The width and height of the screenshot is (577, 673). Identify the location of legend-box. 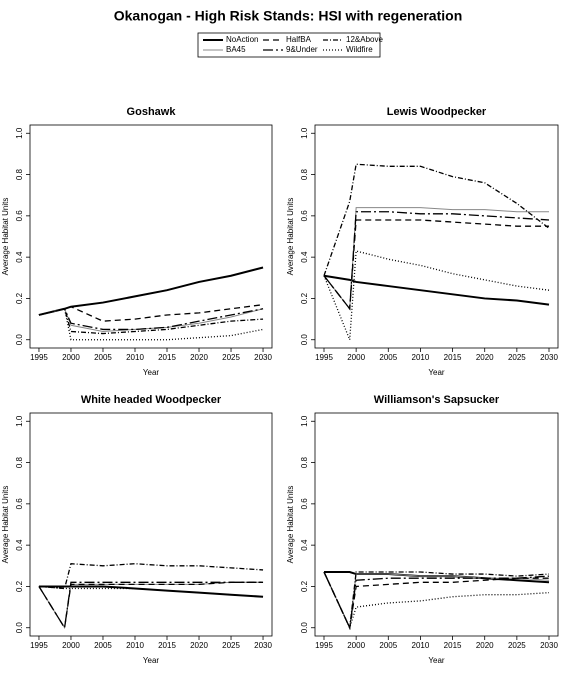
(289, 45).